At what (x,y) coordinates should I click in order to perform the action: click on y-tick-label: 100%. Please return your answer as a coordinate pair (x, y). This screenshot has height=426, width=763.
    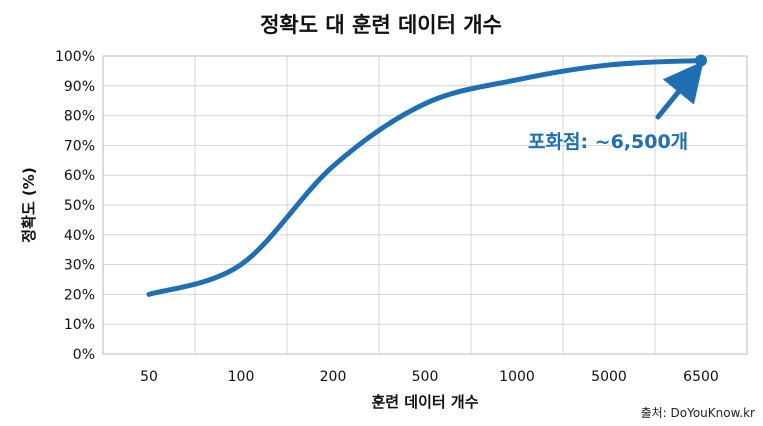
    Looking at the image, I should click on (75, 57).